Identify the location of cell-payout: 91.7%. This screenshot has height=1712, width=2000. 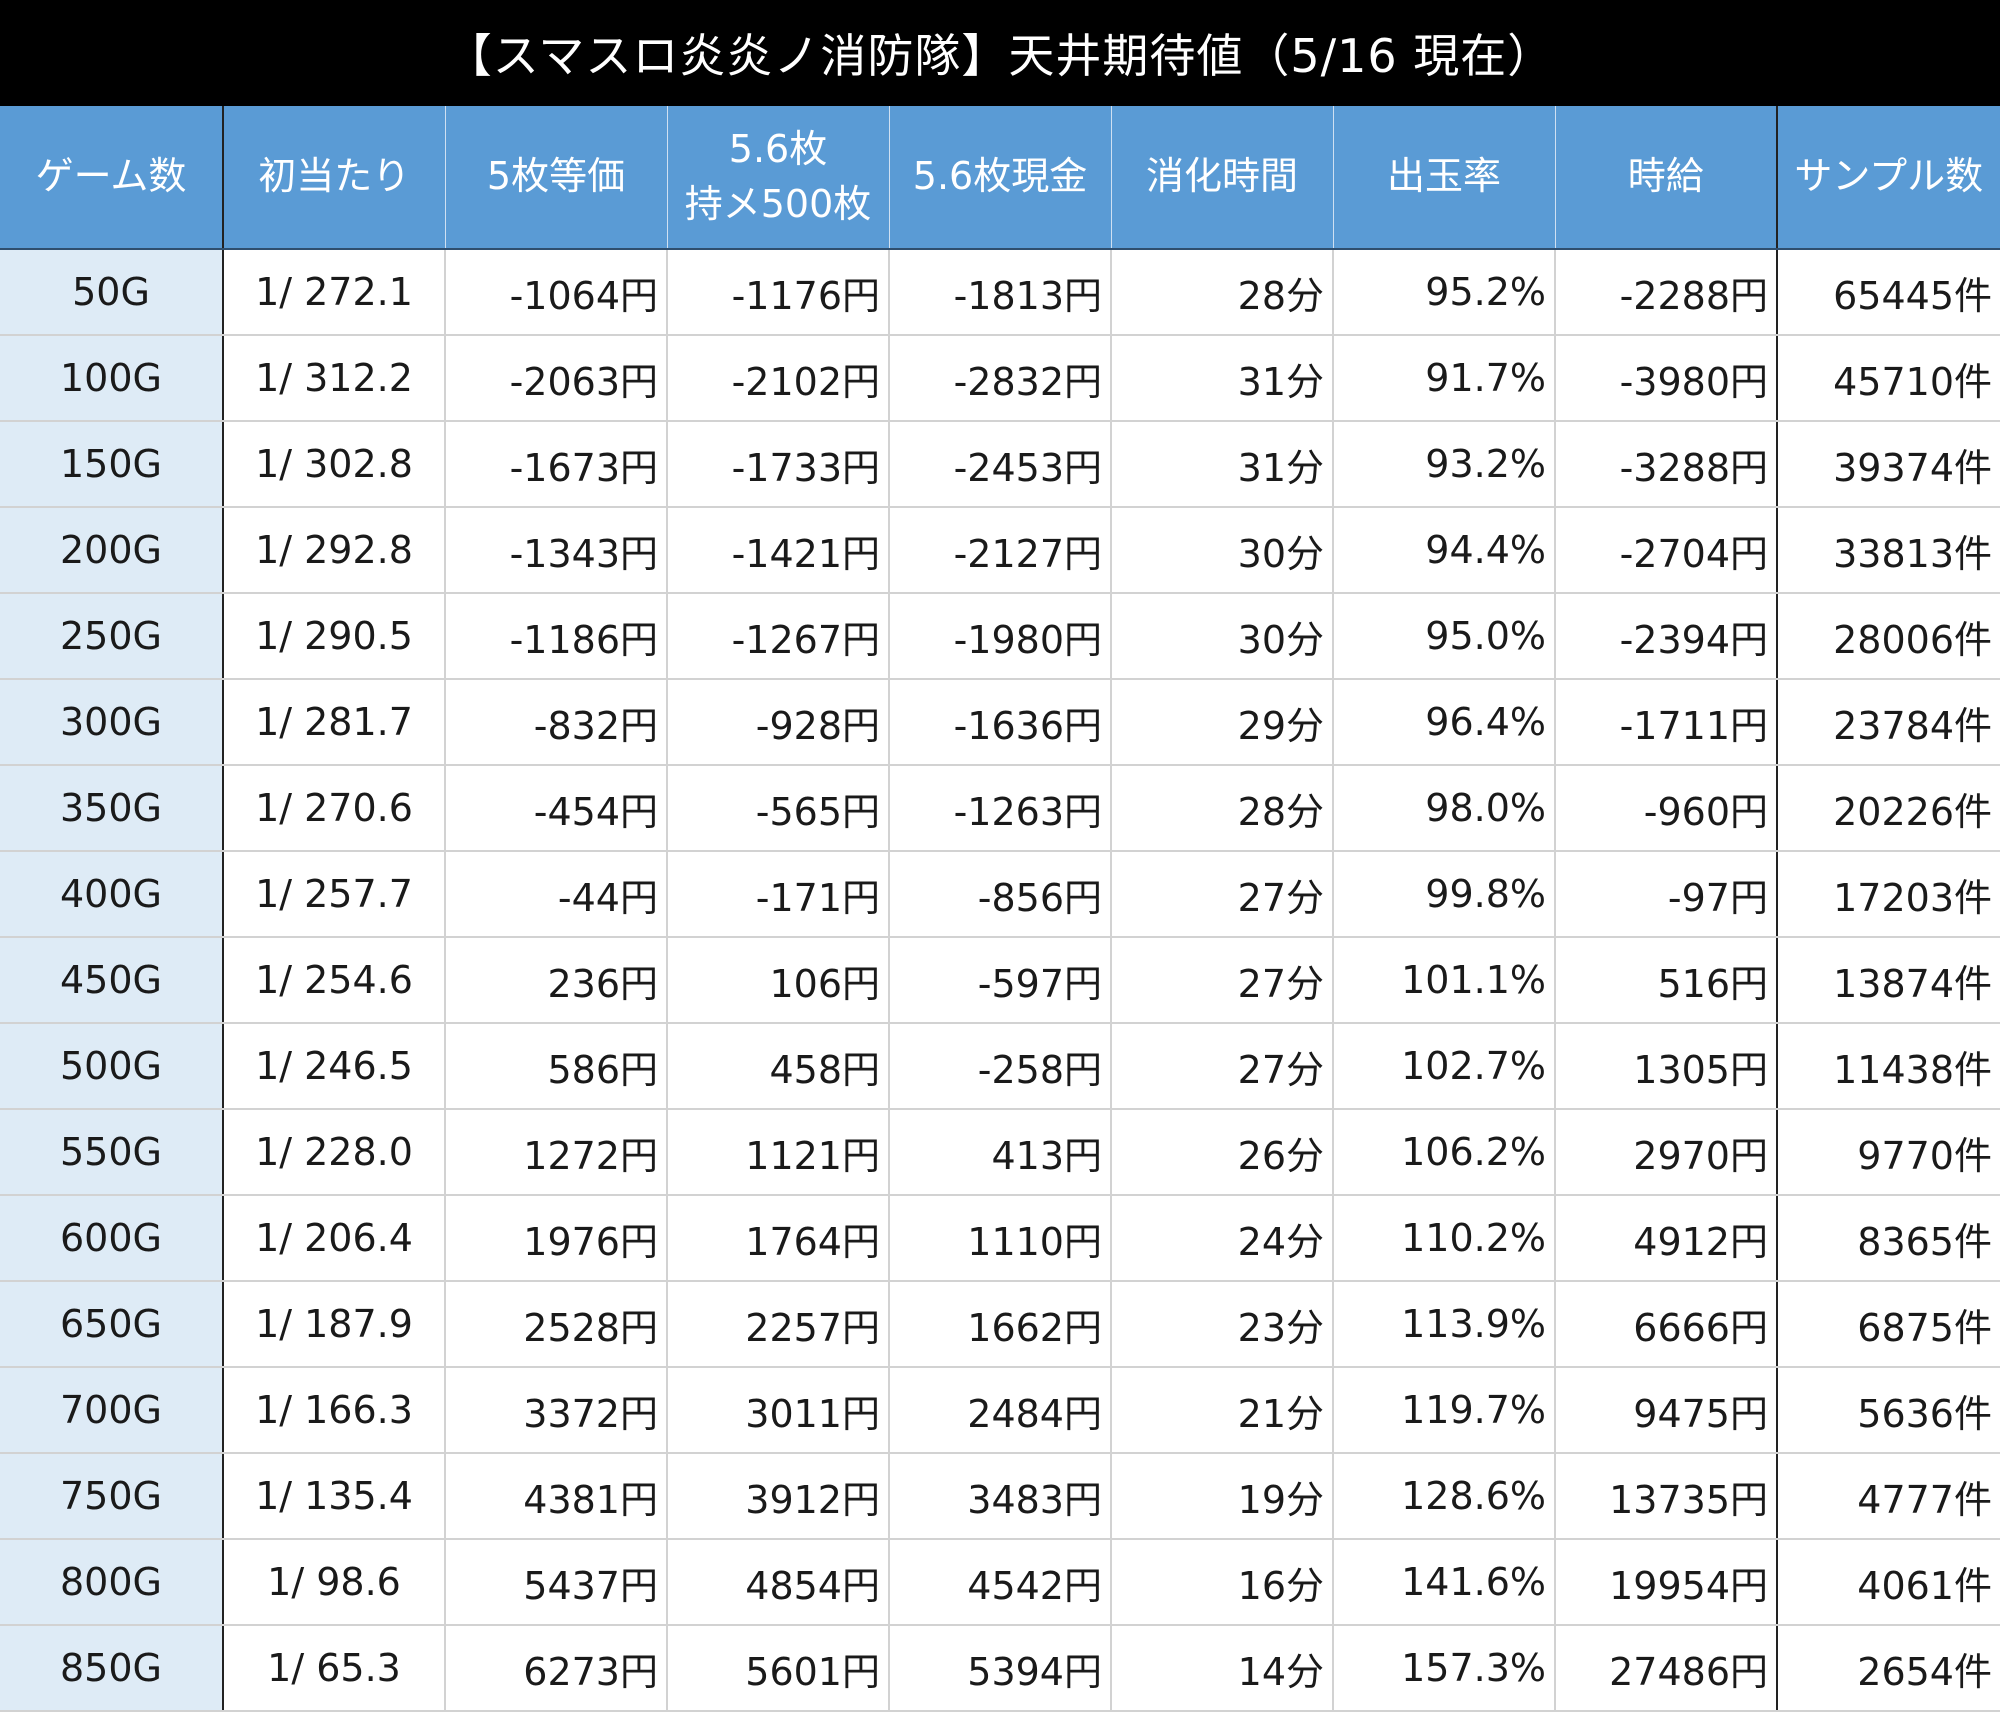
(1444, 378).